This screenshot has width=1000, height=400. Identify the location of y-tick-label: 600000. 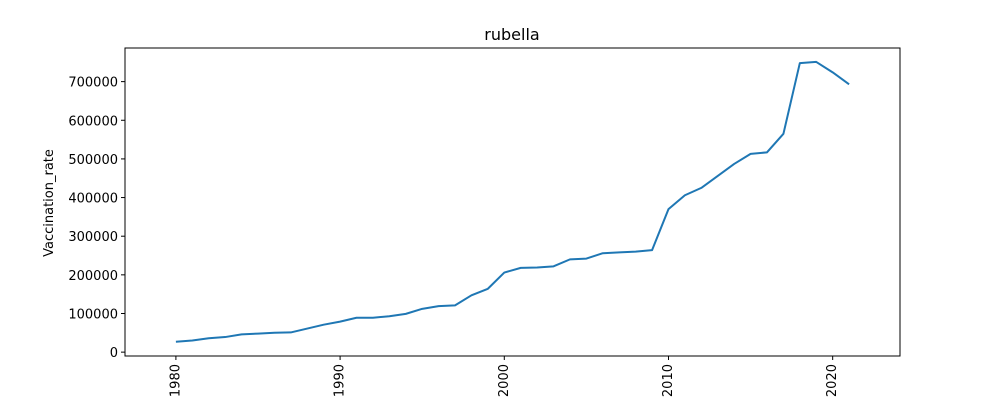
(93, 121).